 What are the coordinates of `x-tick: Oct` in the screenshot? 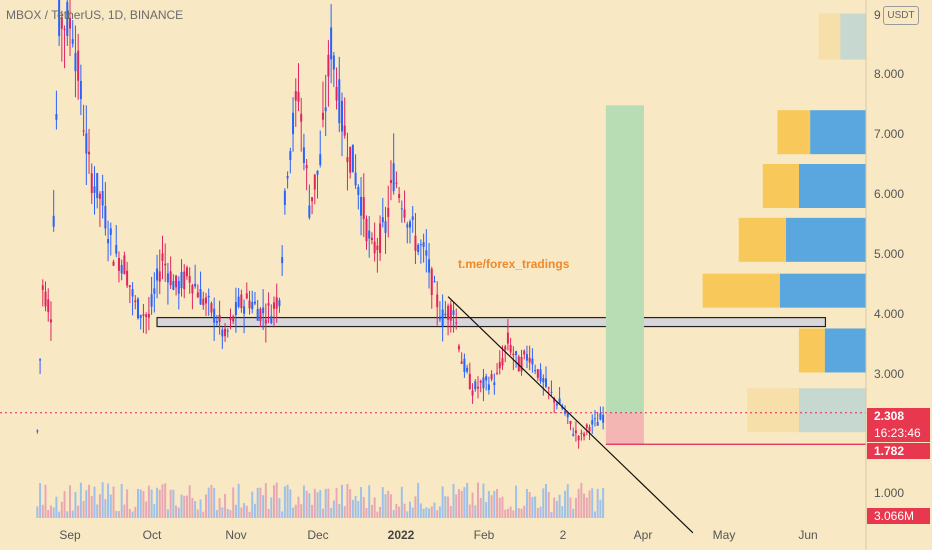 It's located at (152, 535).